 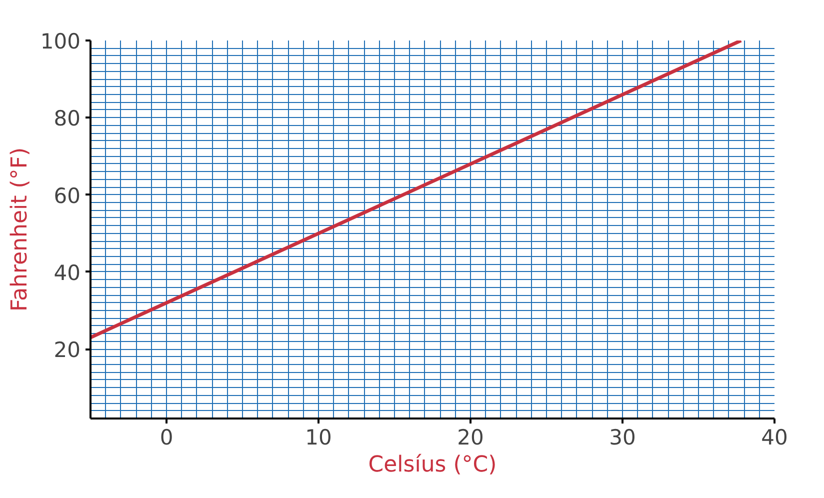 What do you see at coordinates (470, 438) in the screenshot?
I see `x-tick-label: 20` at bounding box center [470, 438].